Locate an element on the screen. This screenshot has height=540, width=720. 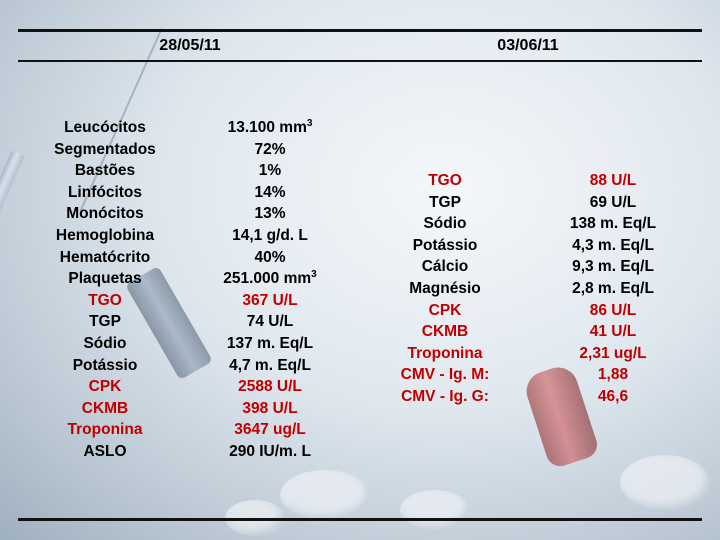
lab-test-name: Segmentados is located at coordinates (105, 149).